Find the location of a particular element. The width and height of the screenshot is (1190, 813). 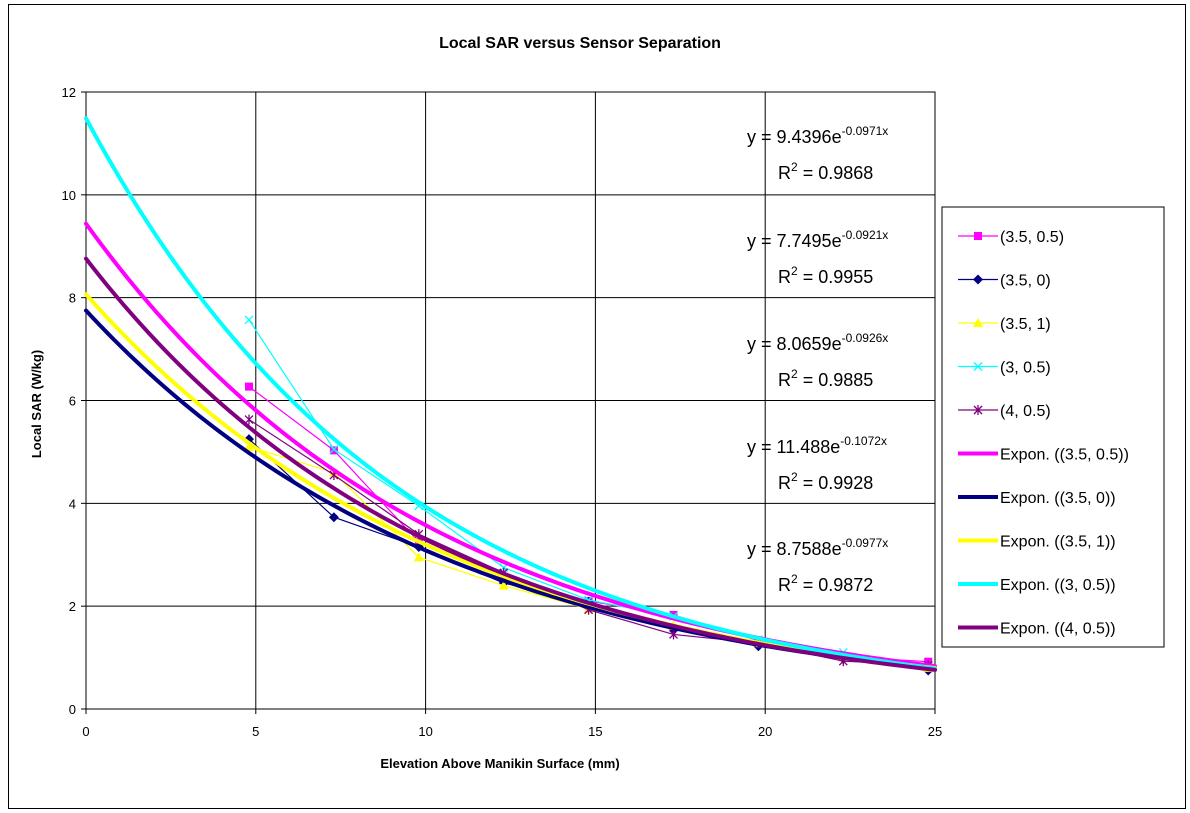

y-axis-title: Local SAR (W/kg) is located at coordinates (36, 404).